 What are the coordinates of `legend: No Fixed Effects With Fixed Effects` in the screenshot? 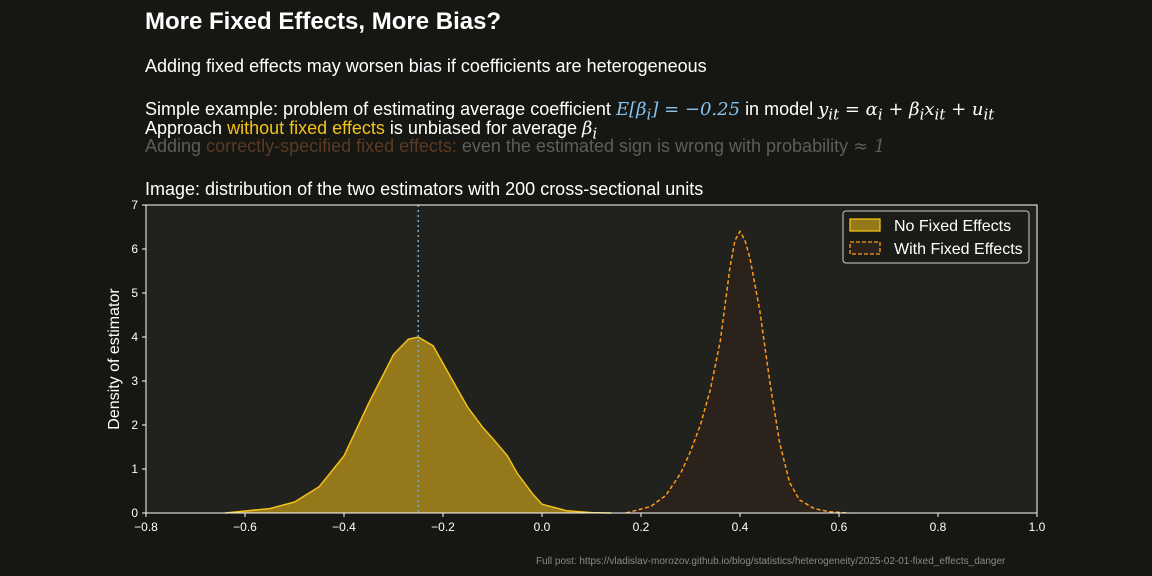 It's located at (936, 237).